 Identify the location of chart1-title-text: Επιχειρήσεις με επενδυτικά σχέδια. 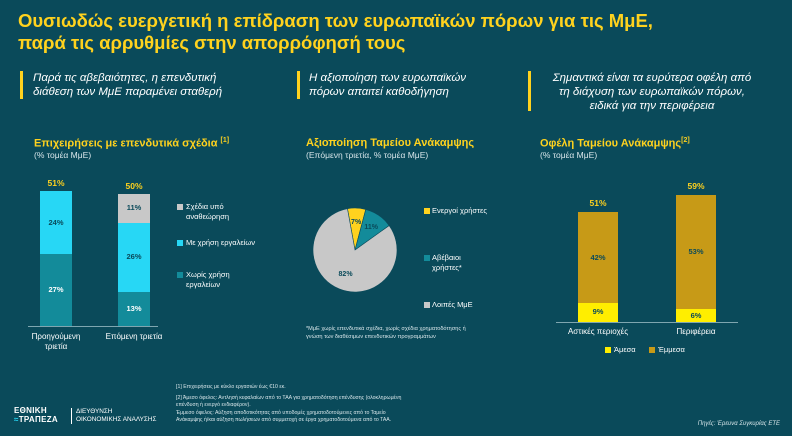
(126, 143).